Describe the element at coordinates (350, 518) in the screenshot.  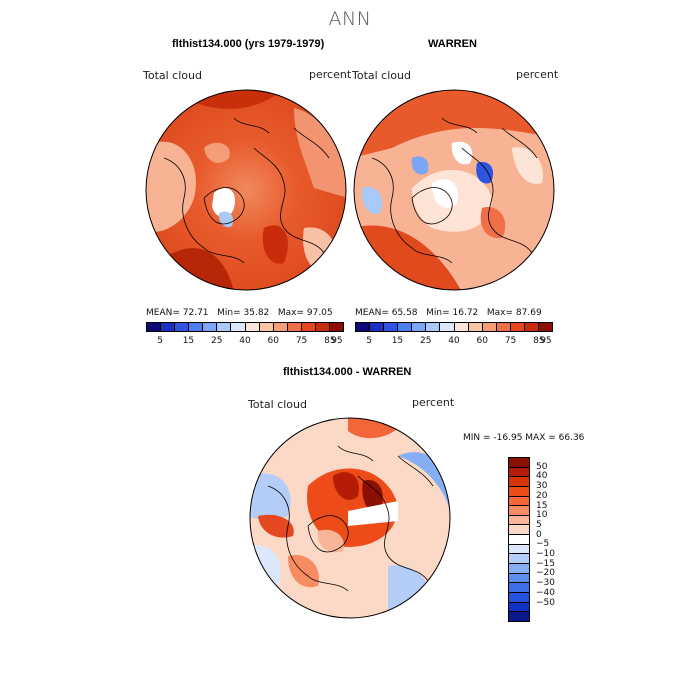
I see `map-difference-total-cloud` at that location.